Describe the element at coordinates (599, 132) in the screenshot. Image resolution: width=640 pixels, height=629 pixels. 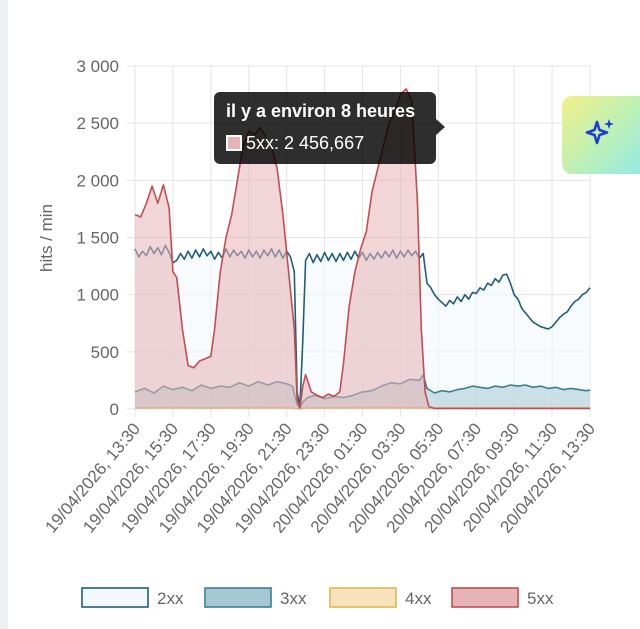
I see `sparkle-icon` at that location.